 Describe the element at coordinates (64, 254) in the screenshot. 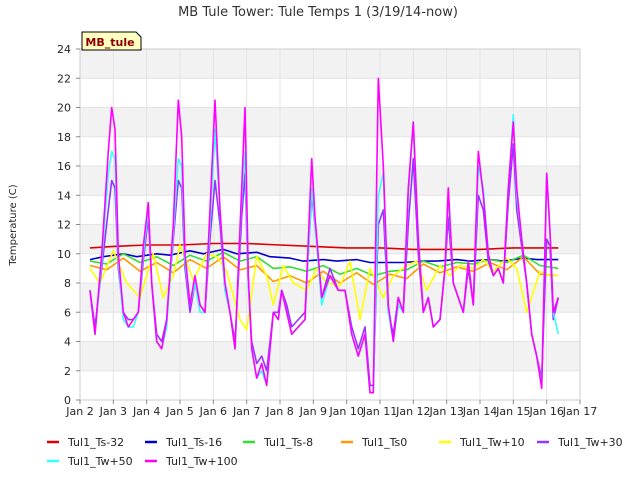

I see `y-tick-label: 10` at that location.